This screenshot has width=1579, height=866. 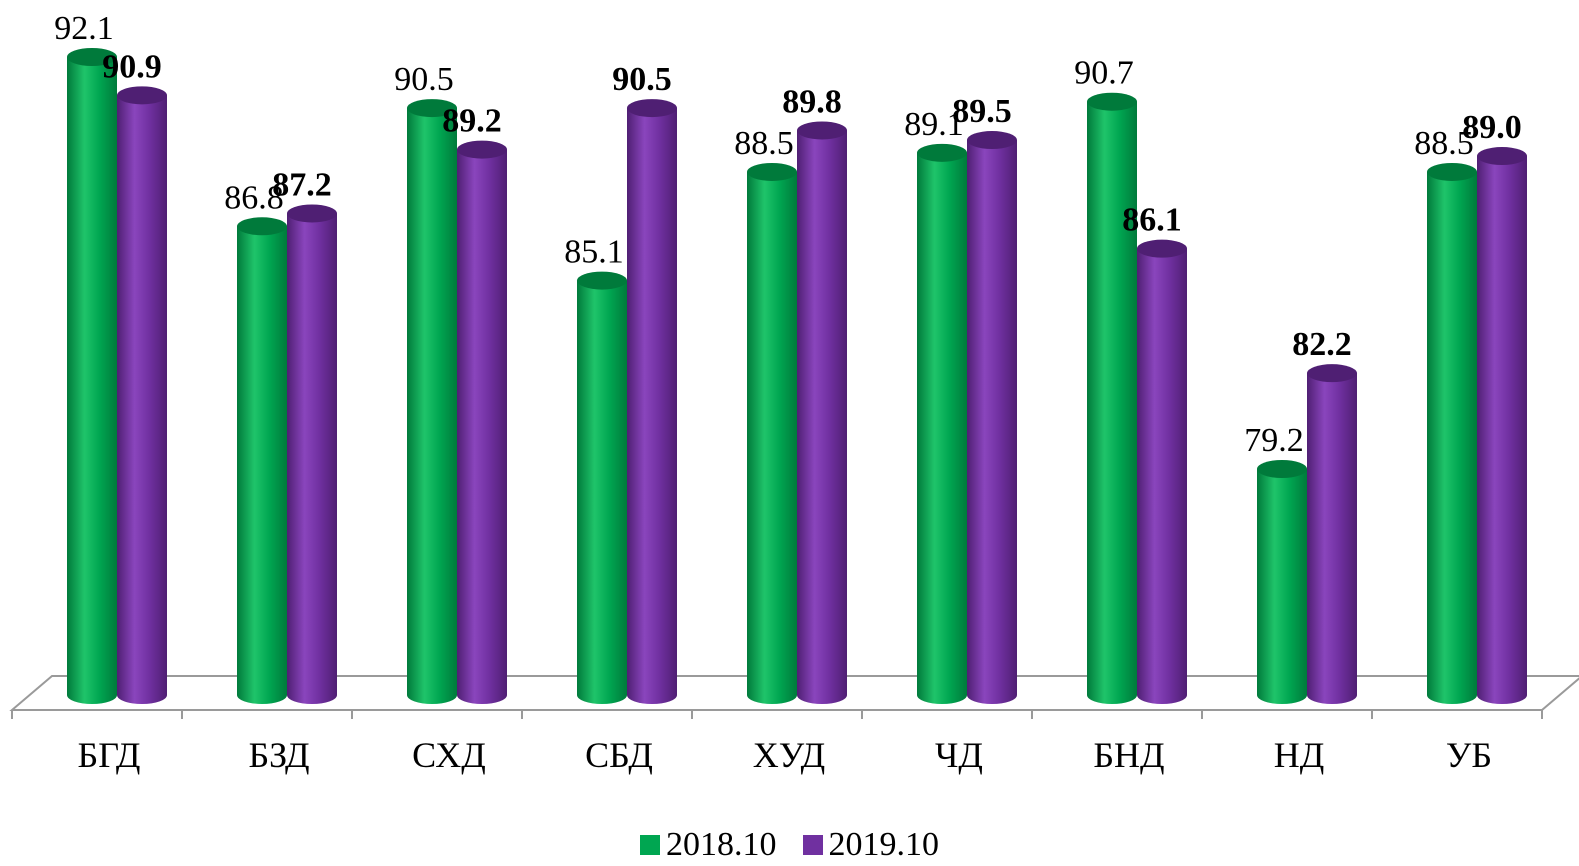 What do you see at coordinates (472, 121) in the screenshot?
I see `data-label-series-2: 89.2` at bounding box center [472, 121].